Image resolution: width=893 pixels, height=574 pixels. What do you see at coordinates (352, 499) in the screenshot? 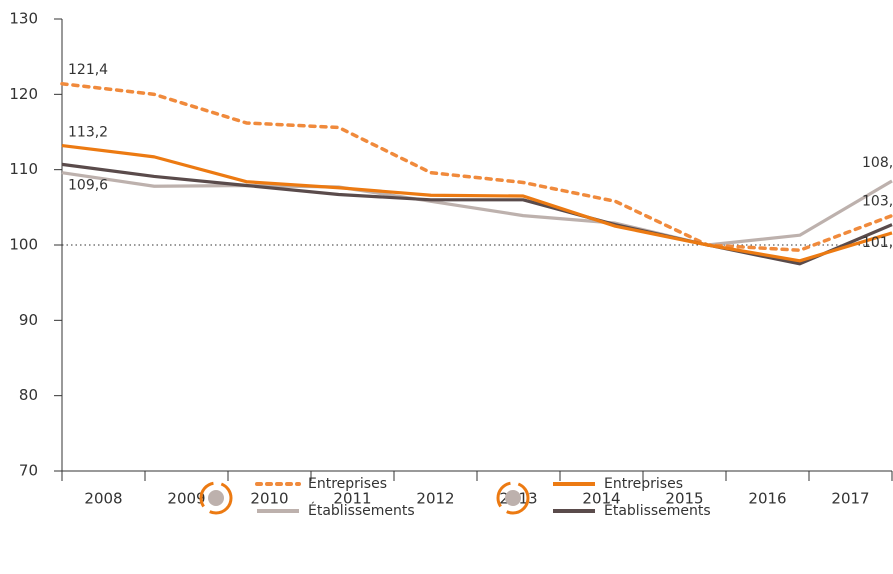
I see `x-tick-label: 2011` at bounding box center [352, 499].